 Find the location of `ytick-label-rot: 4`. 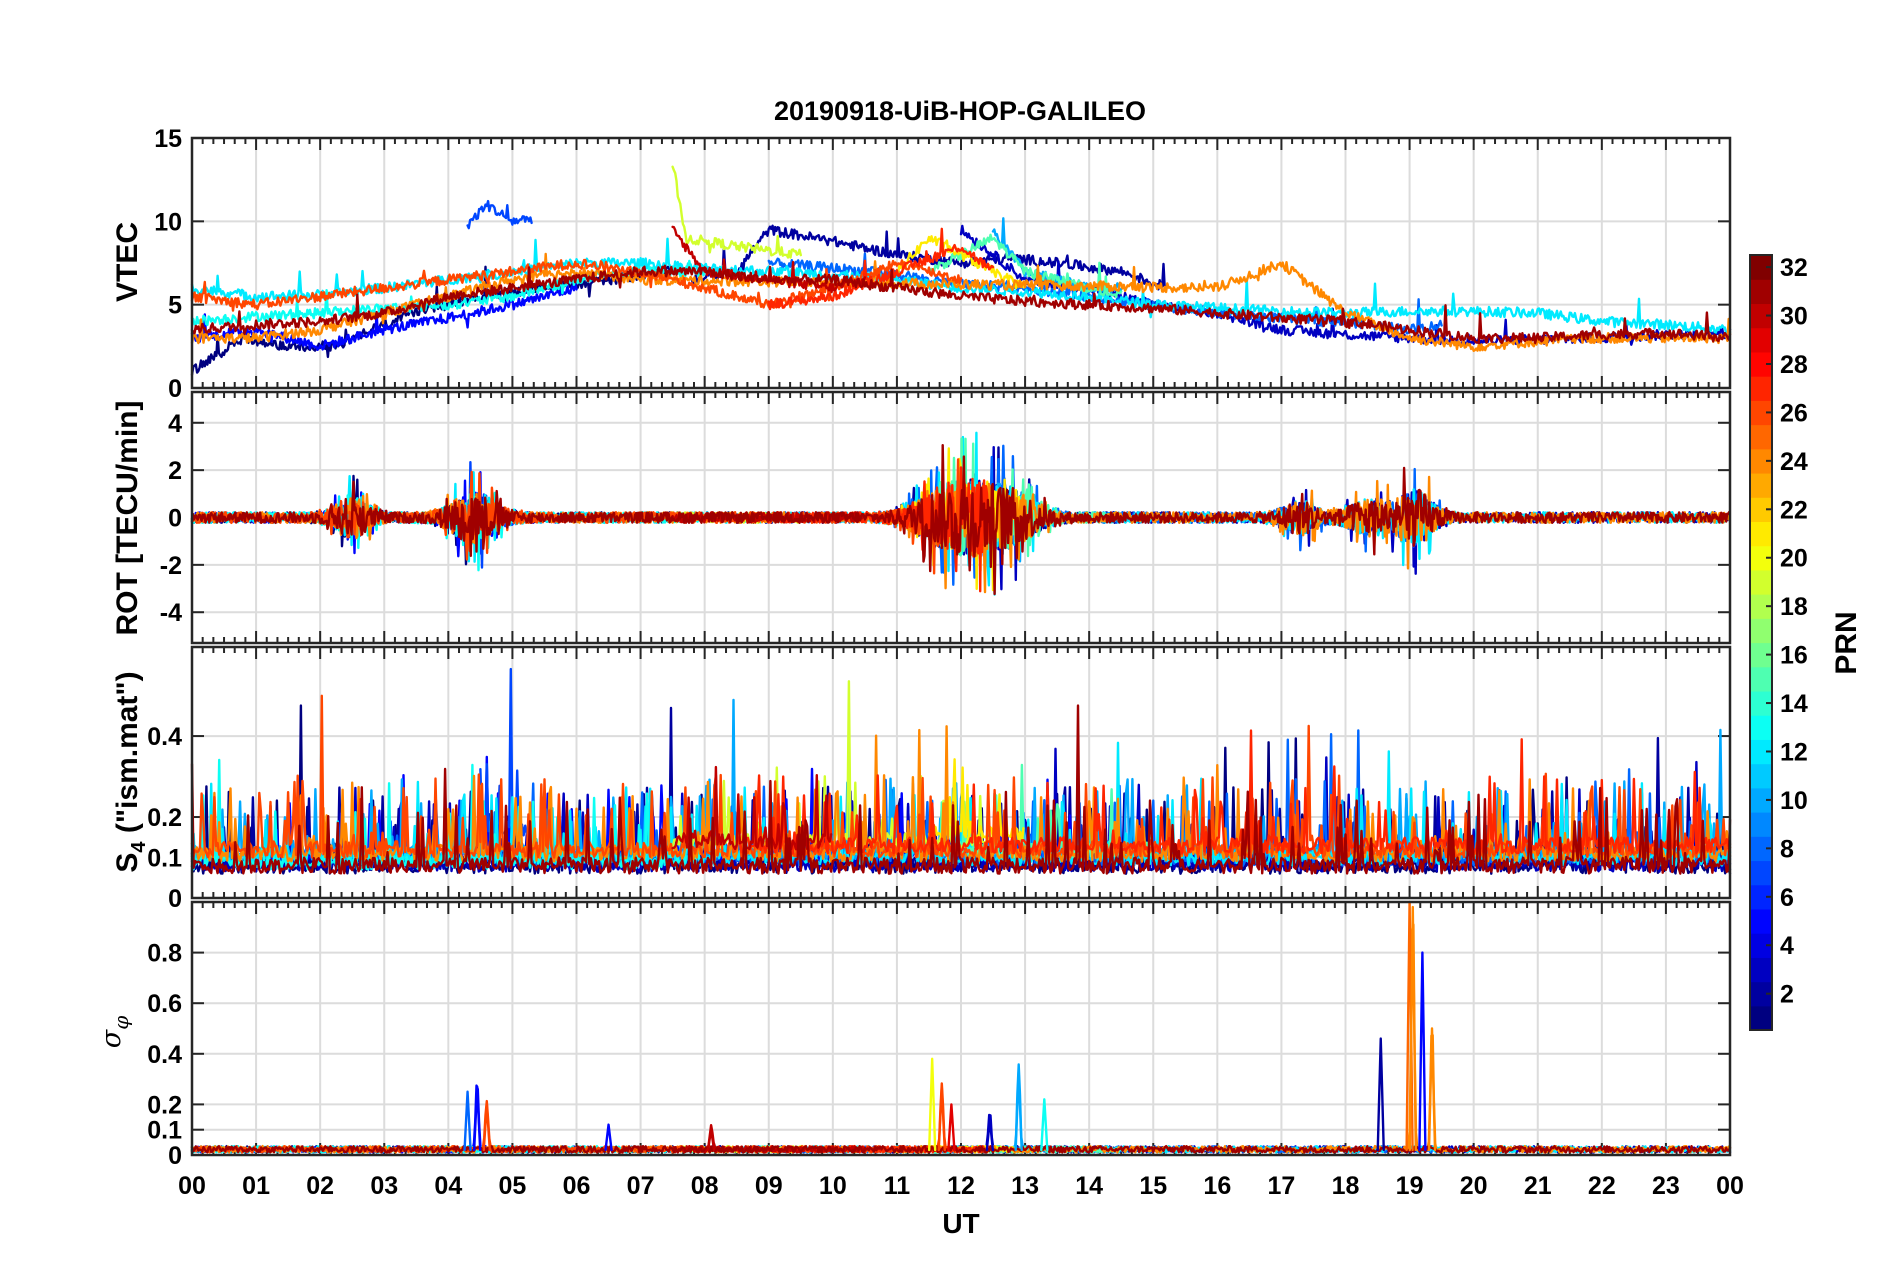

ytick-label-rot: 4 is located at coordinates (175, 424).